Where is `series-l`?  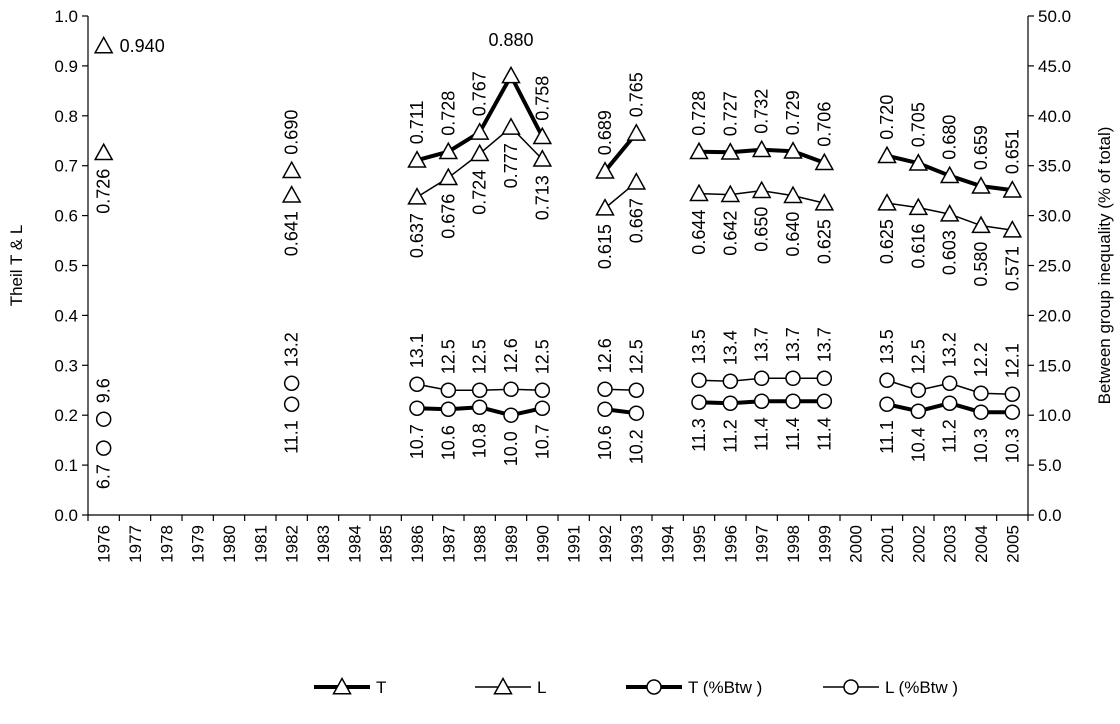 series-l is located at coordinates (558, 177).